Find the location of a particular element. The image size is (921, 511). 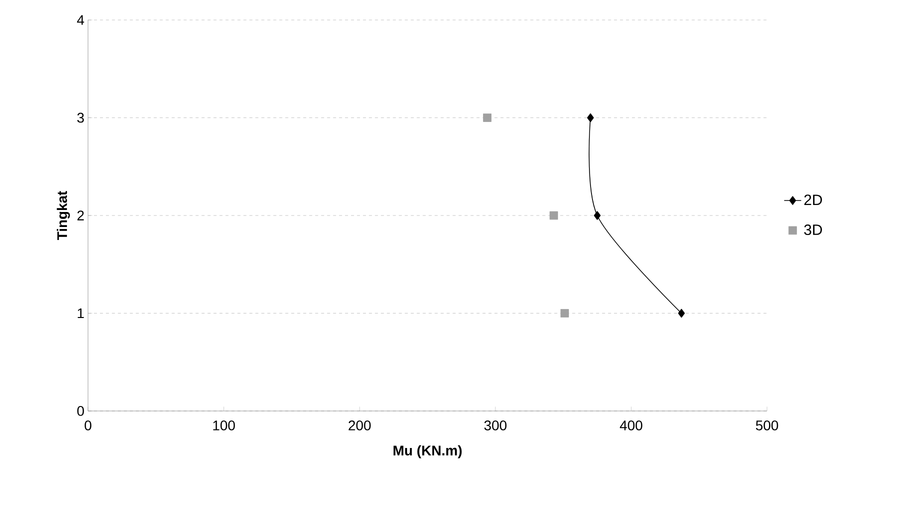

y-tick-label: 2 is located at coordinates (80, 215).